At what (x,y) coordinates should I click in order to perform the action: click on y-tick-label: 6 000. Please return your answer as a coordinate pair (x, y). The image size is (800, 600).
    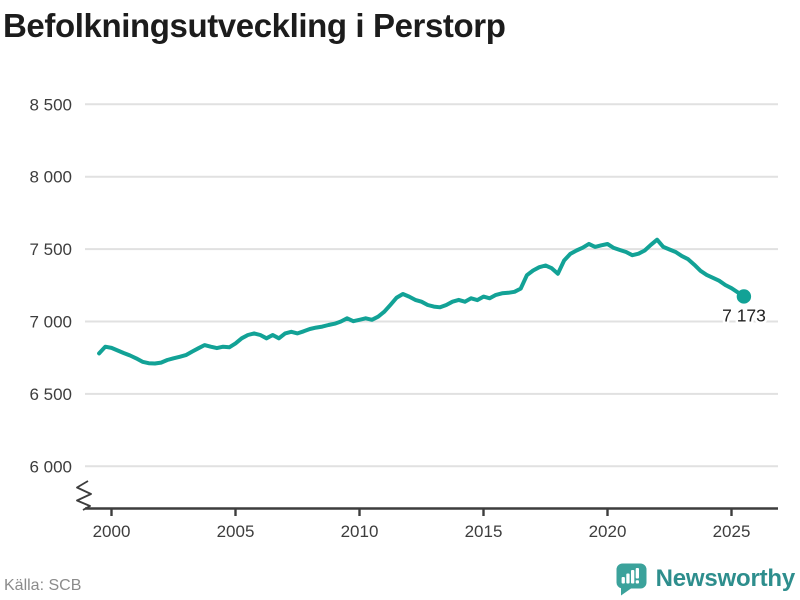
    Looking at the image, I should click on (50, 466).